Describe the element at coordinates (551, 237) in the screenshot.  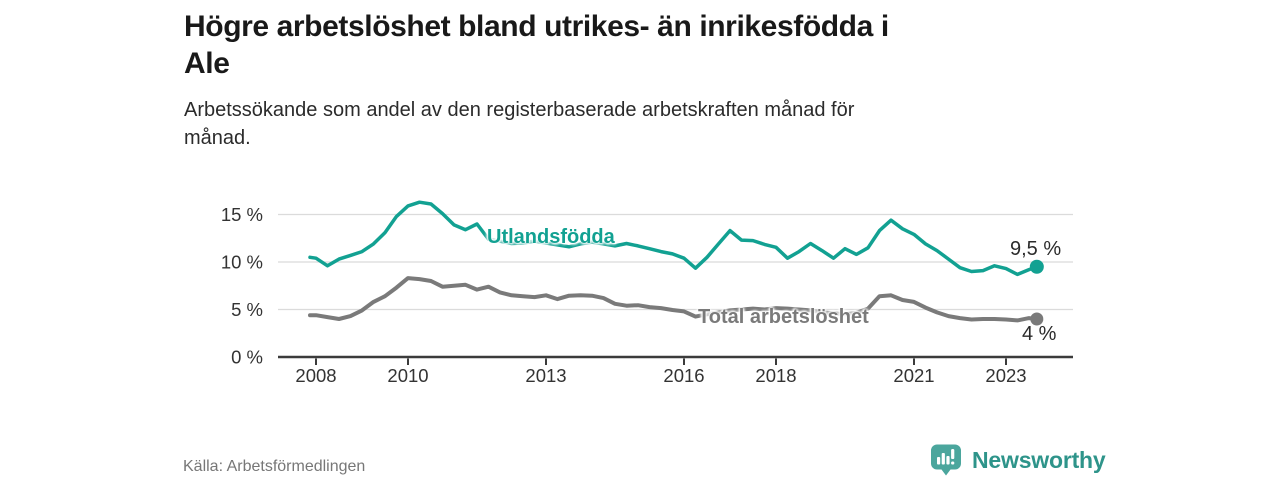
I see `series-label-utlandsfodda: Utlandsfödda` at that location.